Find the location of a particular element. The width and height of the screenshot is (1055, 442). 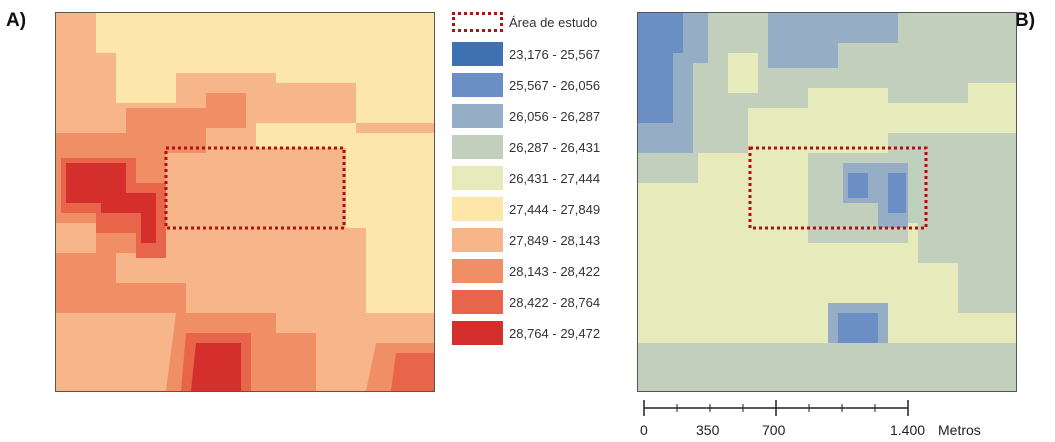

study-area-swatch is located at coordinates (477, 22).